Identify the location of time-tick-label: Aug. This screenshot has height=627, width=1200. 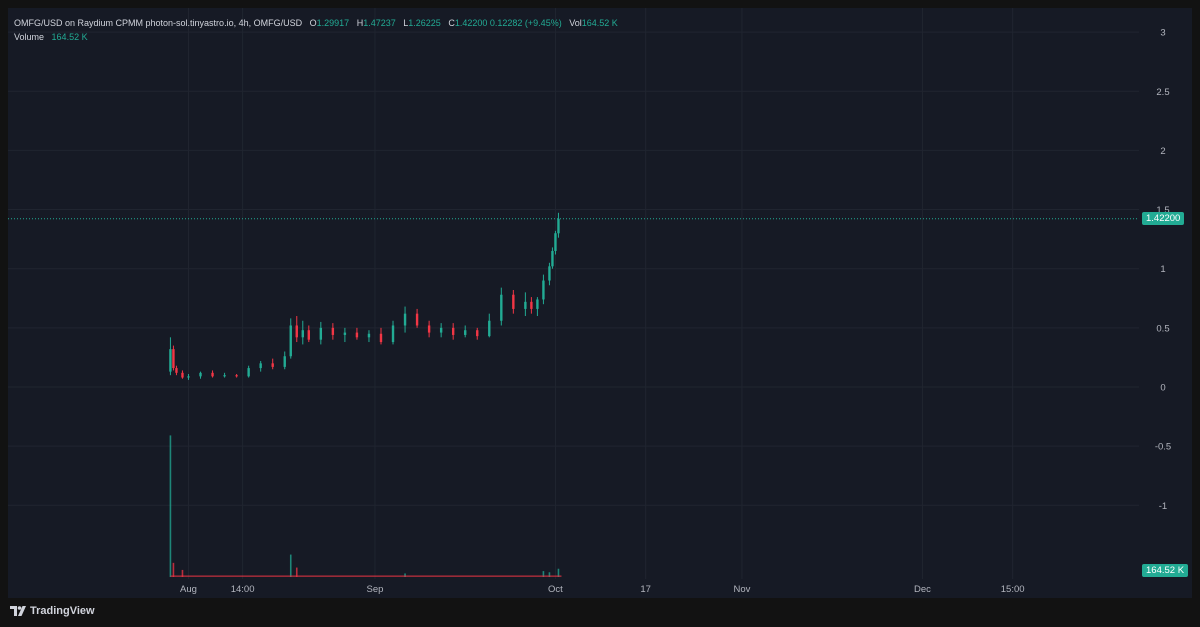
(188, 589).